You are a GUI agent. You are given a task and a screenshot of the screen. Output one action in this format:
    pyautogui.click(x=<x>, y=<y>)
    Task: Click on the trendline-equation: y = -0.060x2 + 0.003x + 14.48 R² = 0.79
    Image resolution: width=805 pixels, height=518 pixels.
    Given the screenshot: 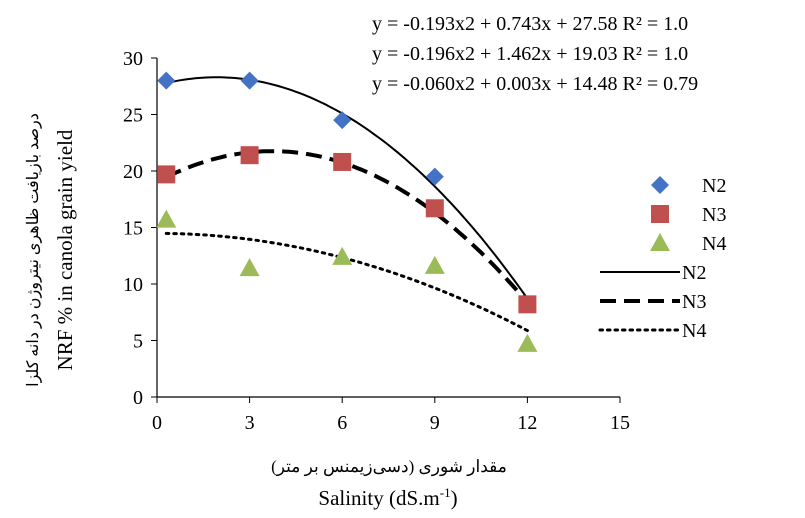 What is the action you would take?
    pyautogui.click(x=535, y=84)
    